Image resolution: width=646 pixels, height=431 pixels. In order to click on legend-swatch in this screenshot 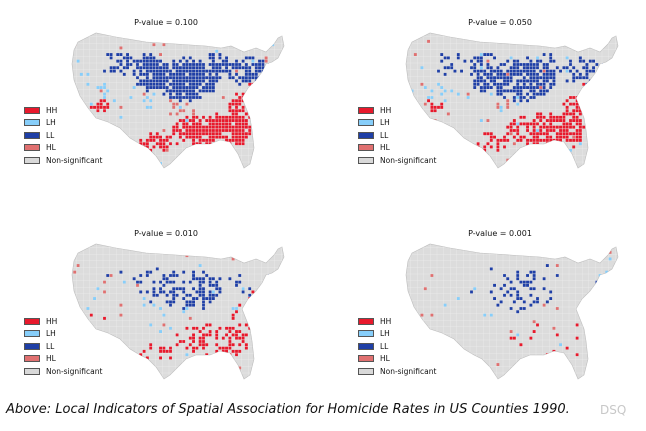, I will do `click(366, 321)`.